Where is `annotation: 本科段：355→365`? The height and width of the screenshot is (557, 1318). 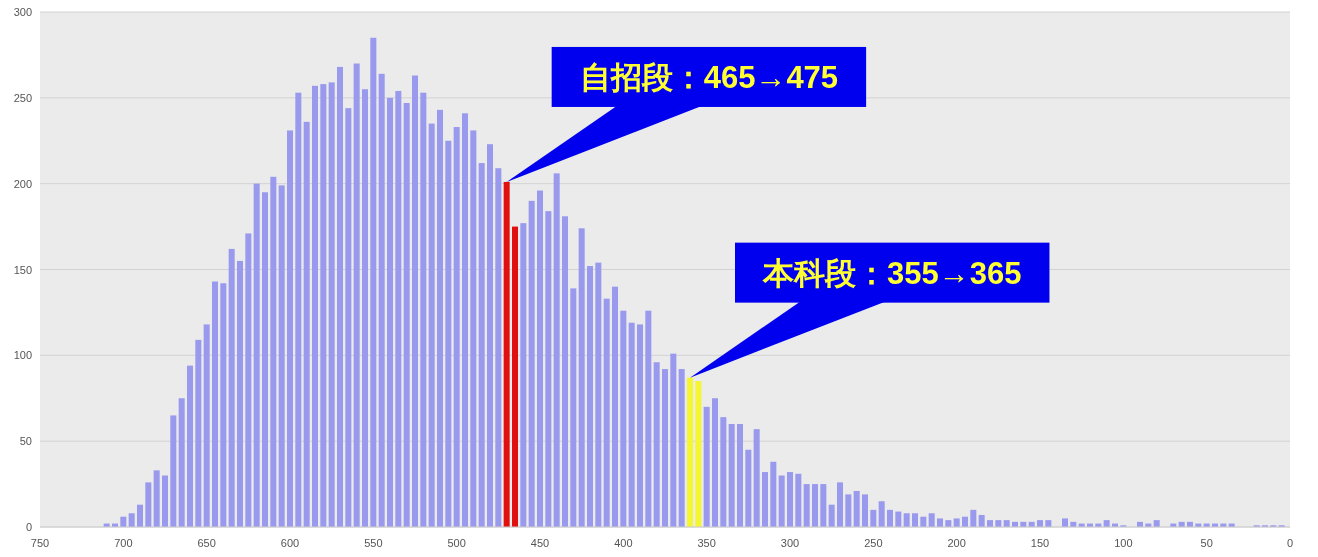 annotation: 本科段：355→365 is located at coordinates (892, 273).